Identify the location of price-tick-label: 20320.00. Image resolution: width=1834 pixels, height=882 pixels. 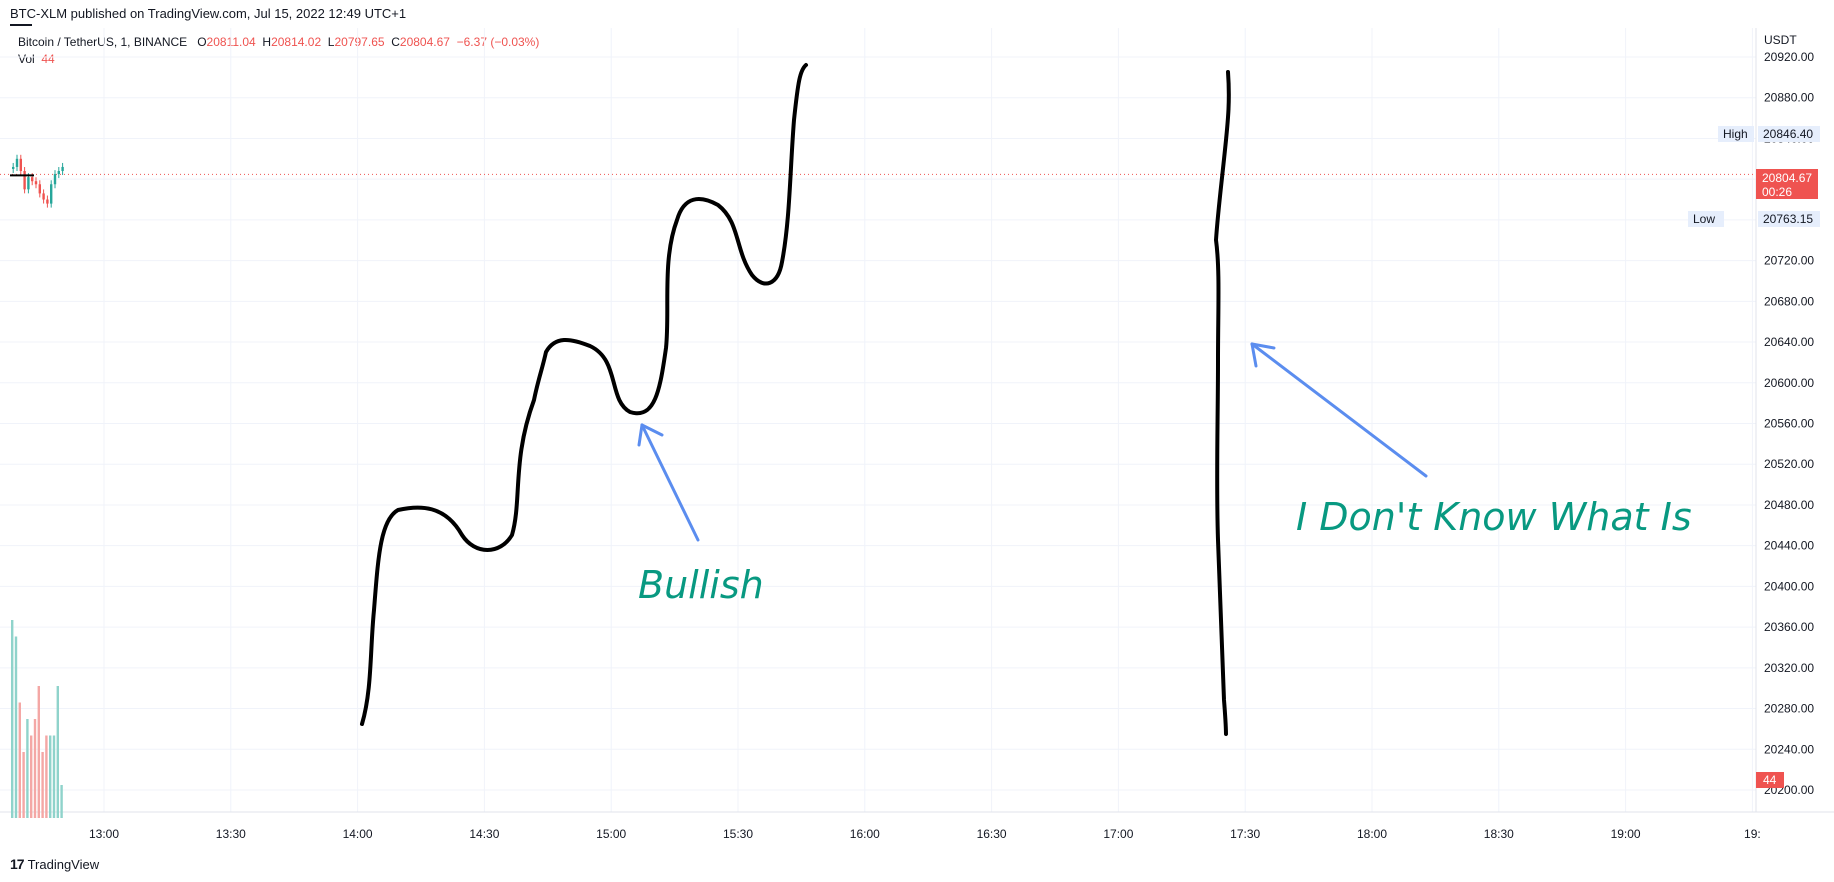
(1789, 668).